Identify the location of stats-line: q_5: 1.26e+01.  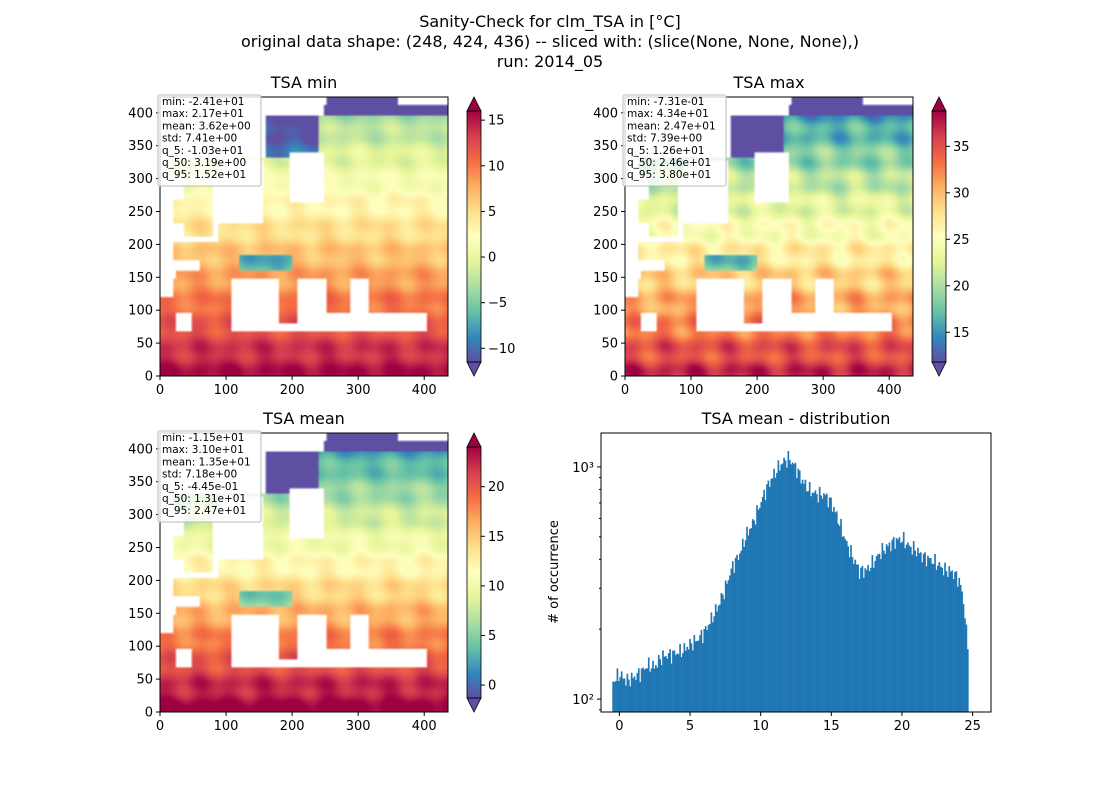
(665, 151).